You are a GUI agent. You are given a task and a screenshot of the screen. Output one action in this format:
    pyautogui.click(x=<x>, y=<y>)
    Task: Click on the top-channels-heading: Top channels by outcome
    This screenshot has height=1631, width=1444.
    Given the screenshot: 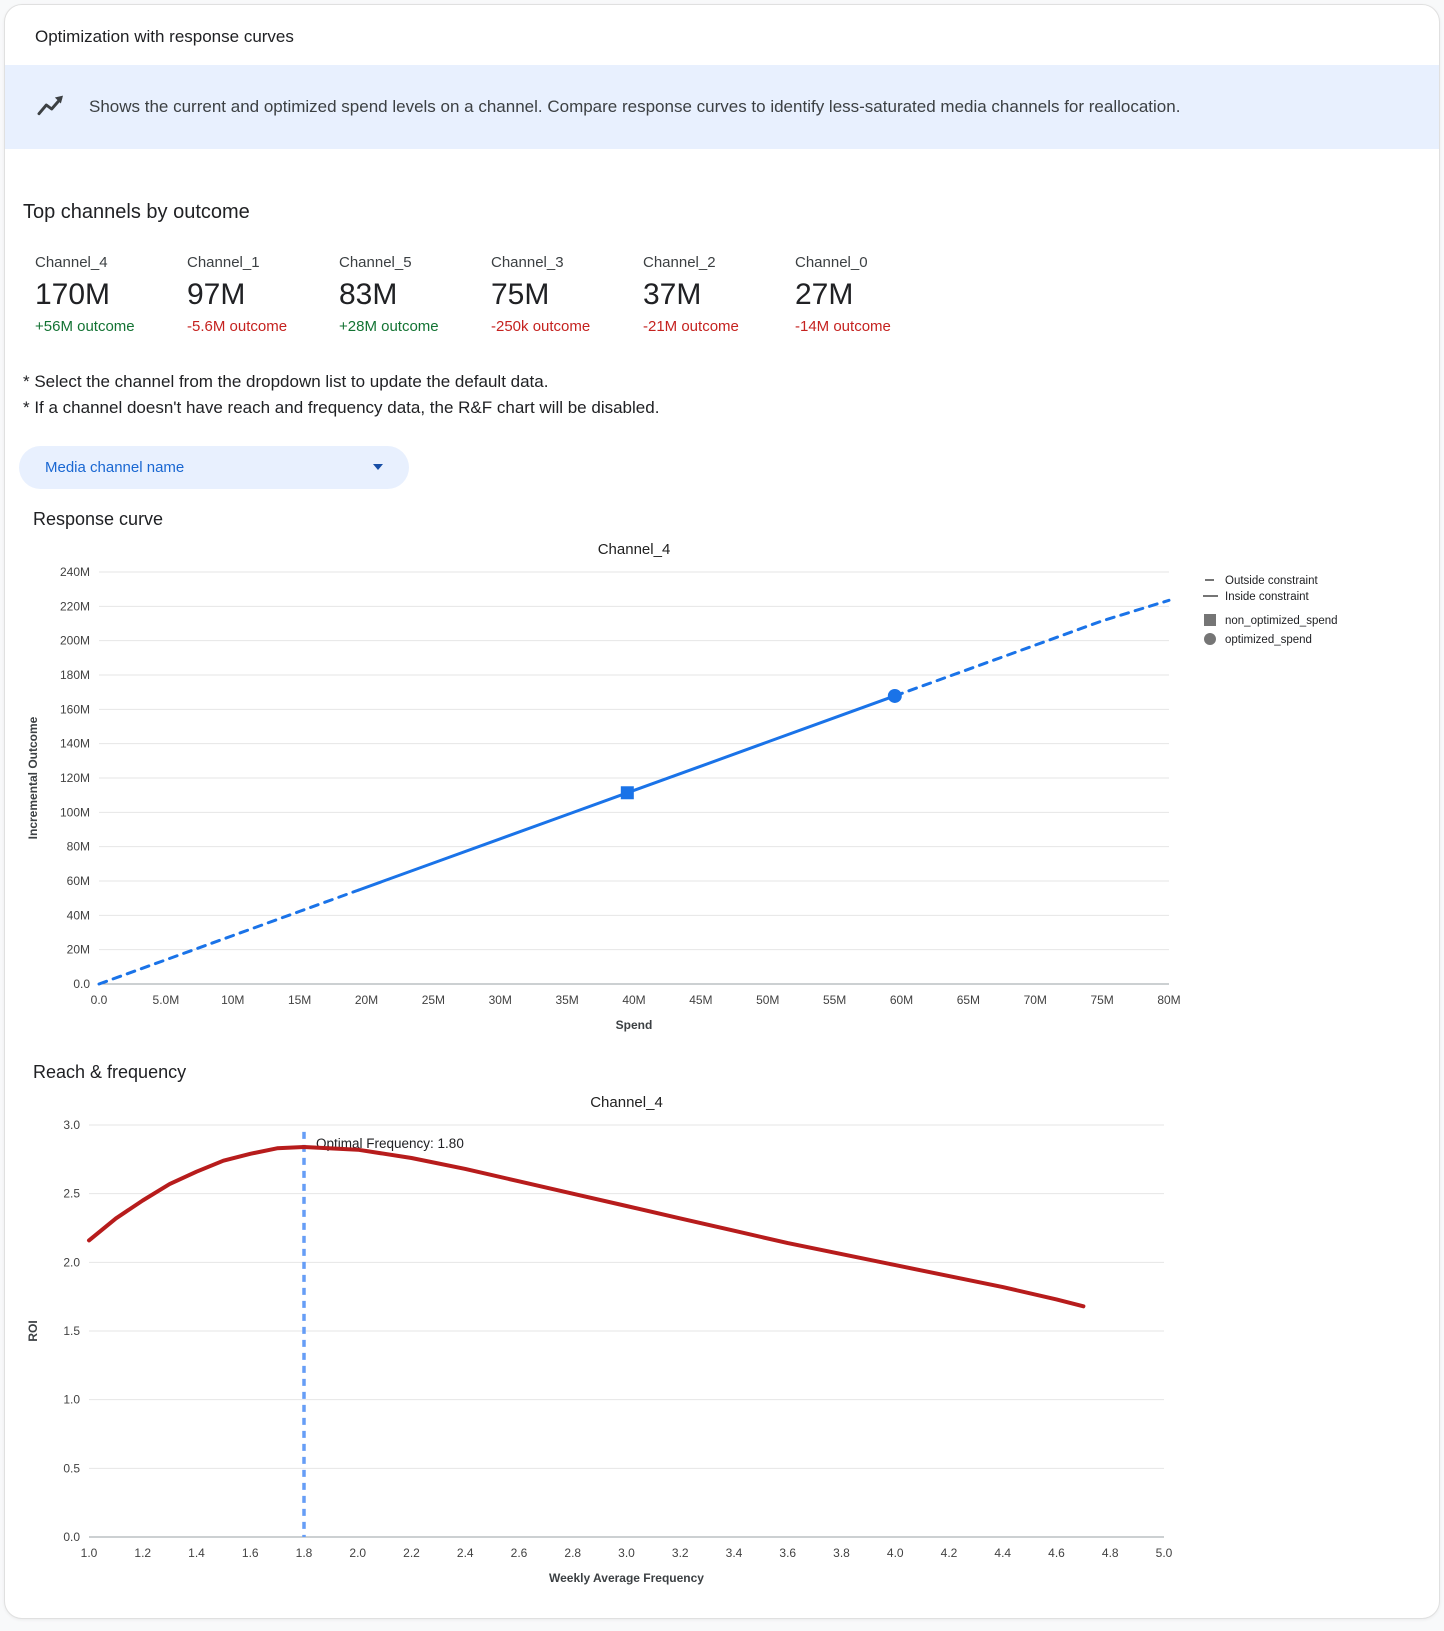 What is the action you would take?
    pyautogui.click(x=136, y=212)
    